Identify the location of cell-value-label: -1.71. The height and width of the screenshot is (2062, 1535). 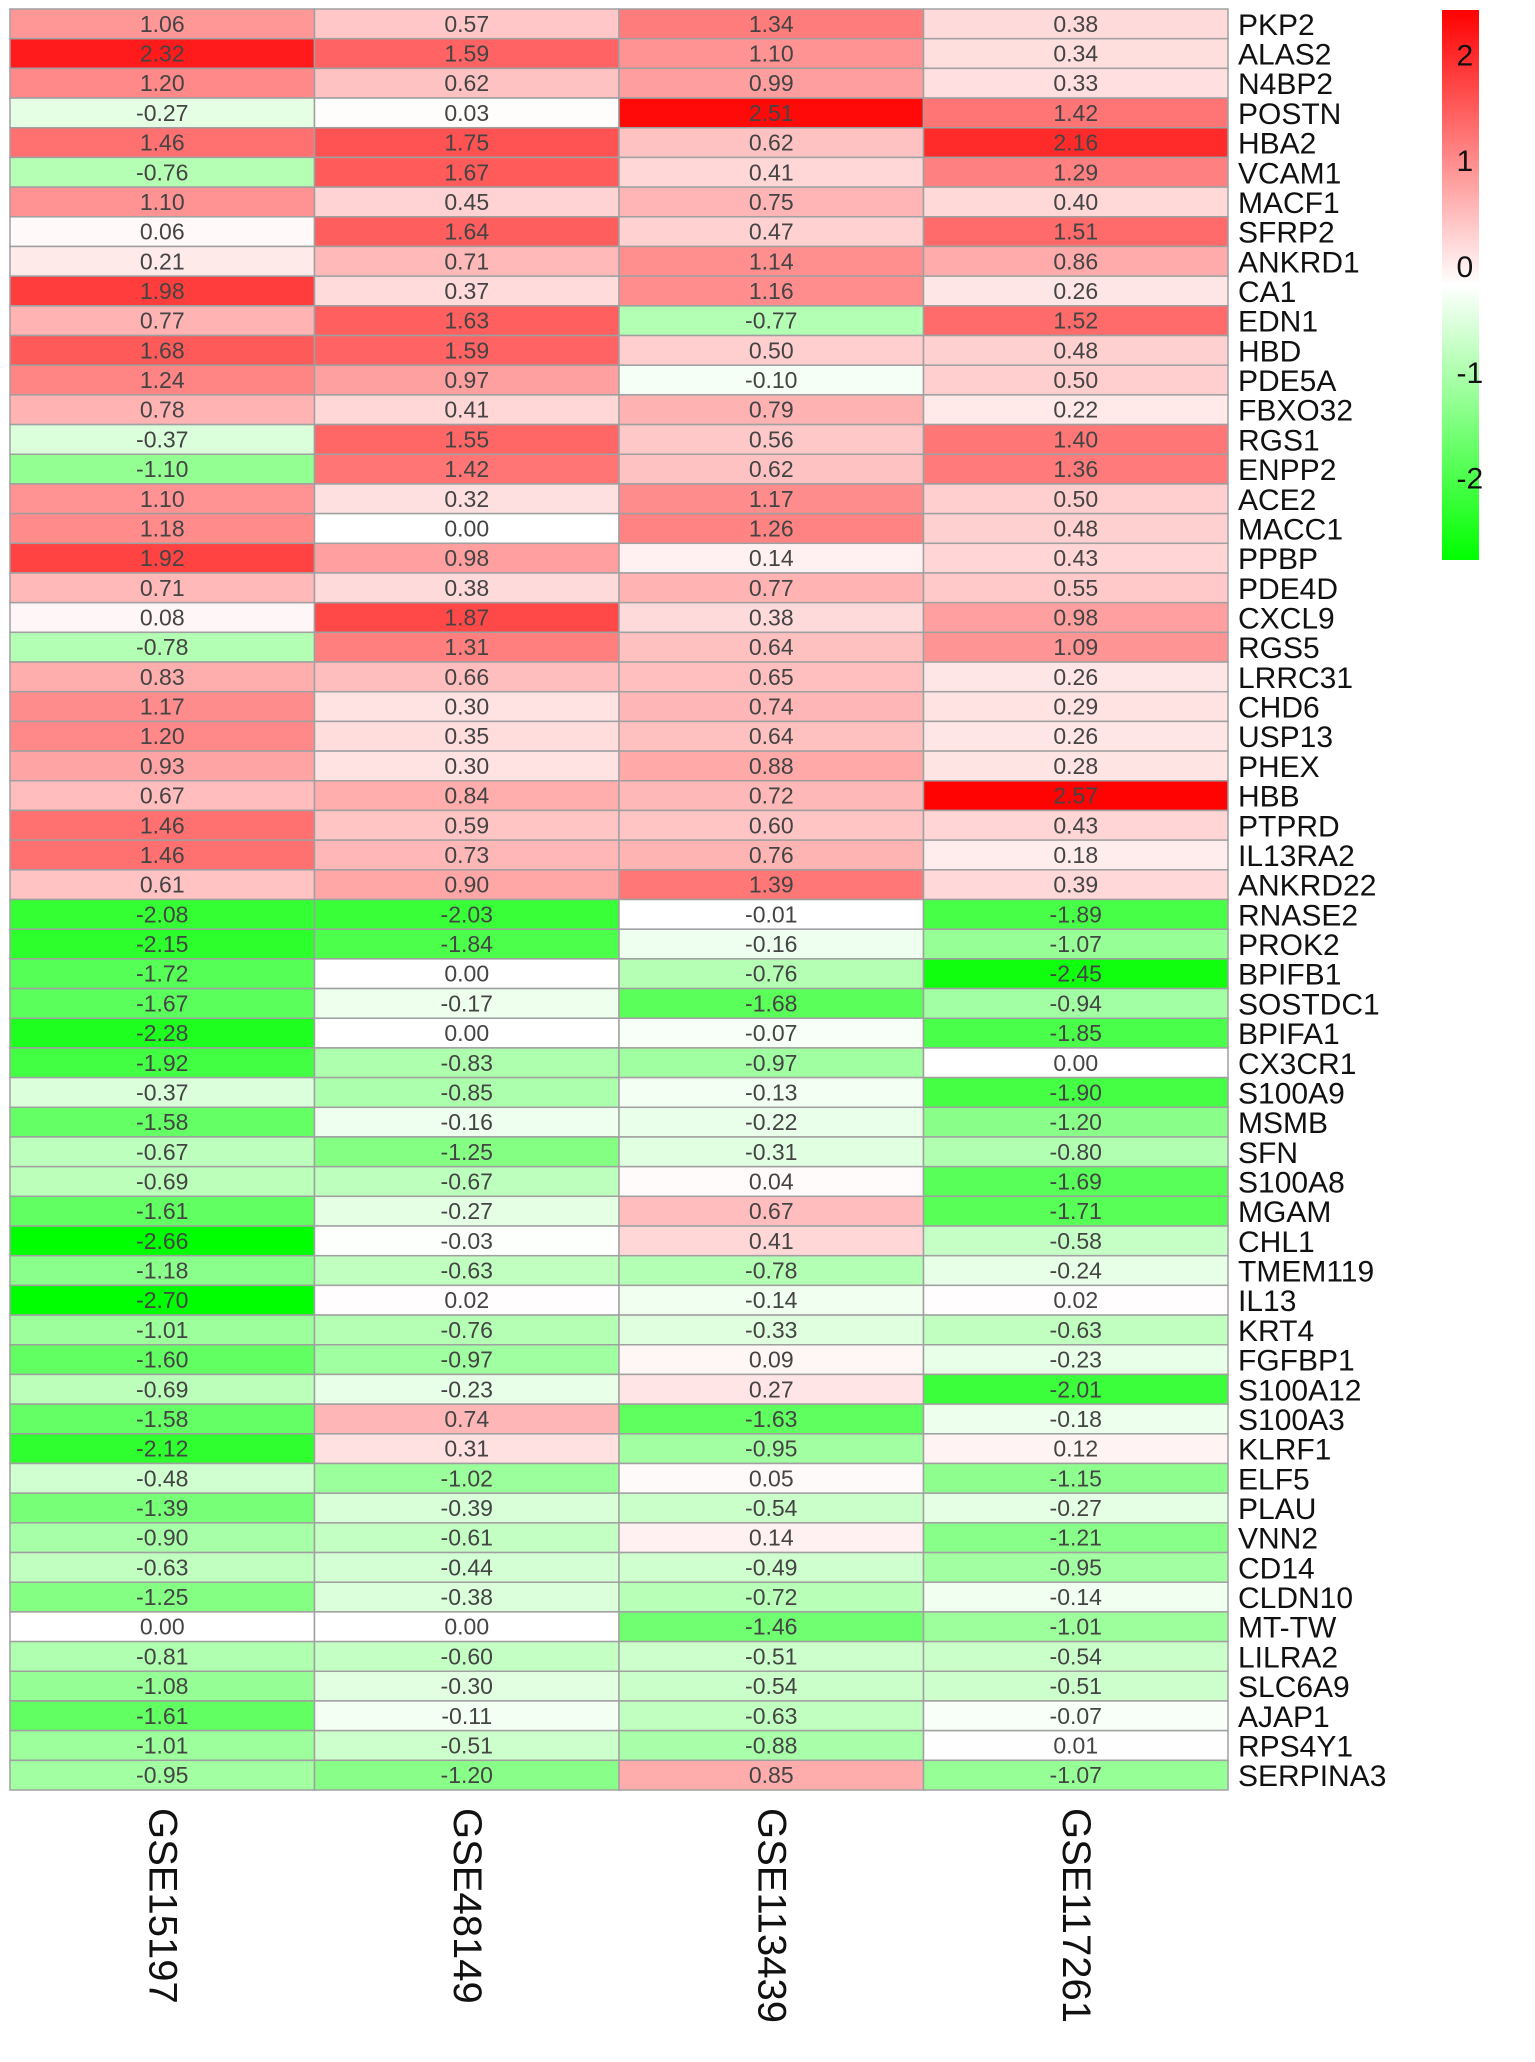
(1076, 1211).